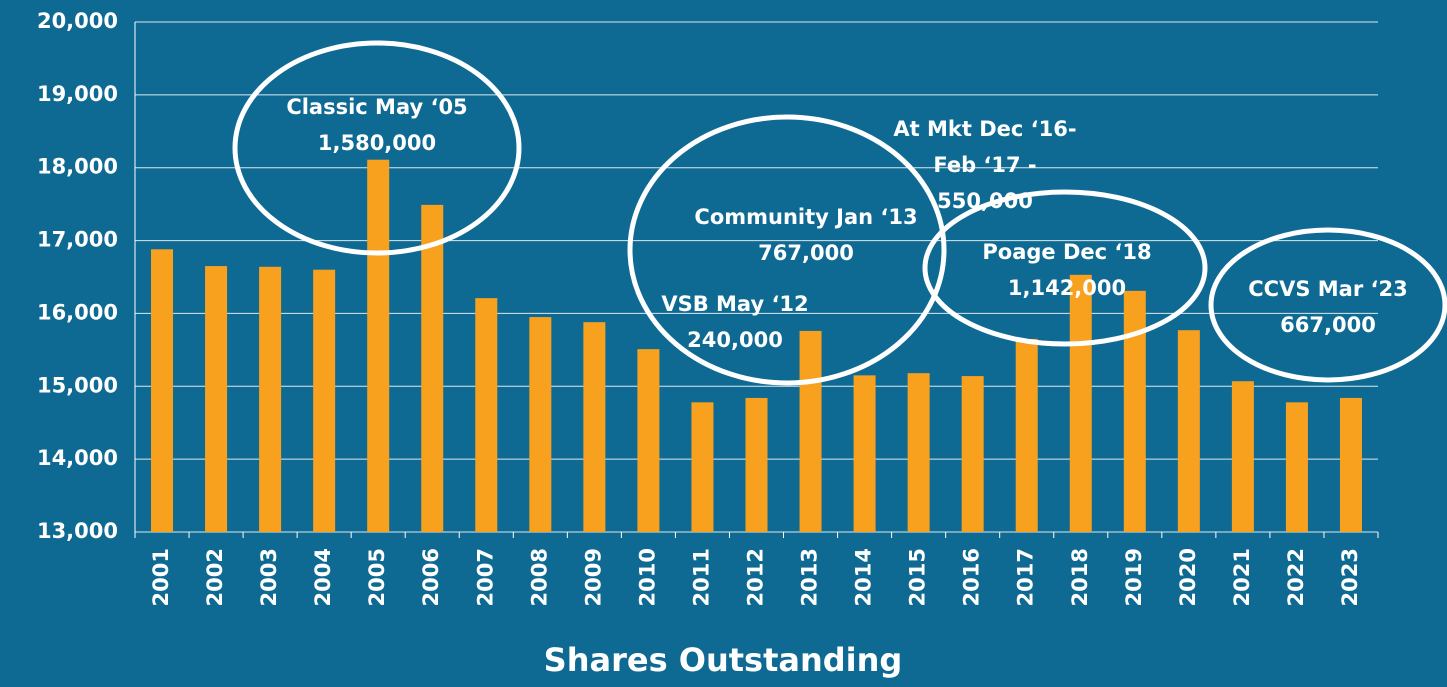  What do you see at coordinates (593, 577) in the screenshot?
I see `x-tick-label: 2009` at bounding box center [593, 577].